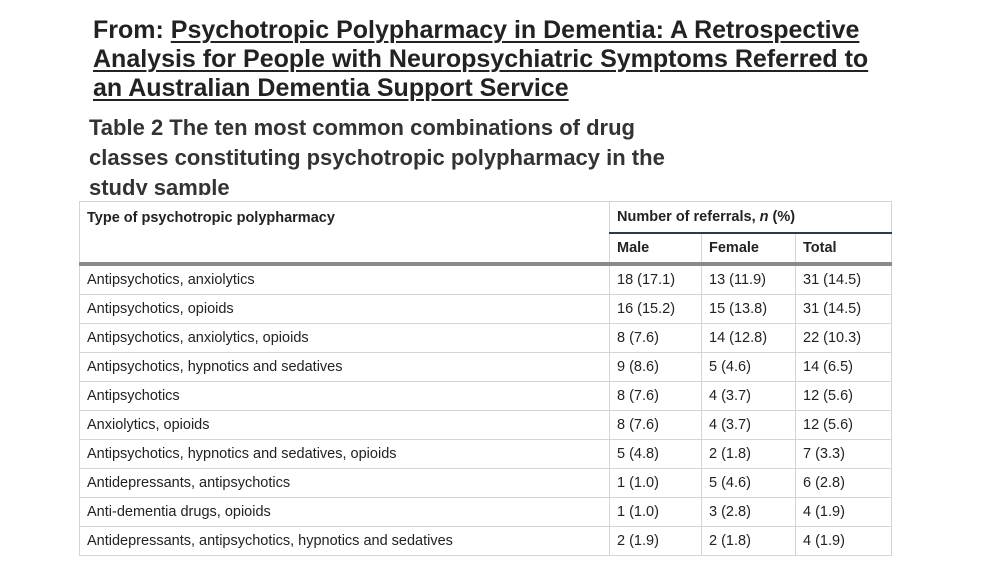 Image resolution: width=1000 pixels, height=566 pixels. What do you see at coordinates (748, 249) in the screenshot?
I see `column-header-female: Female` at bounding box center [748, 249].